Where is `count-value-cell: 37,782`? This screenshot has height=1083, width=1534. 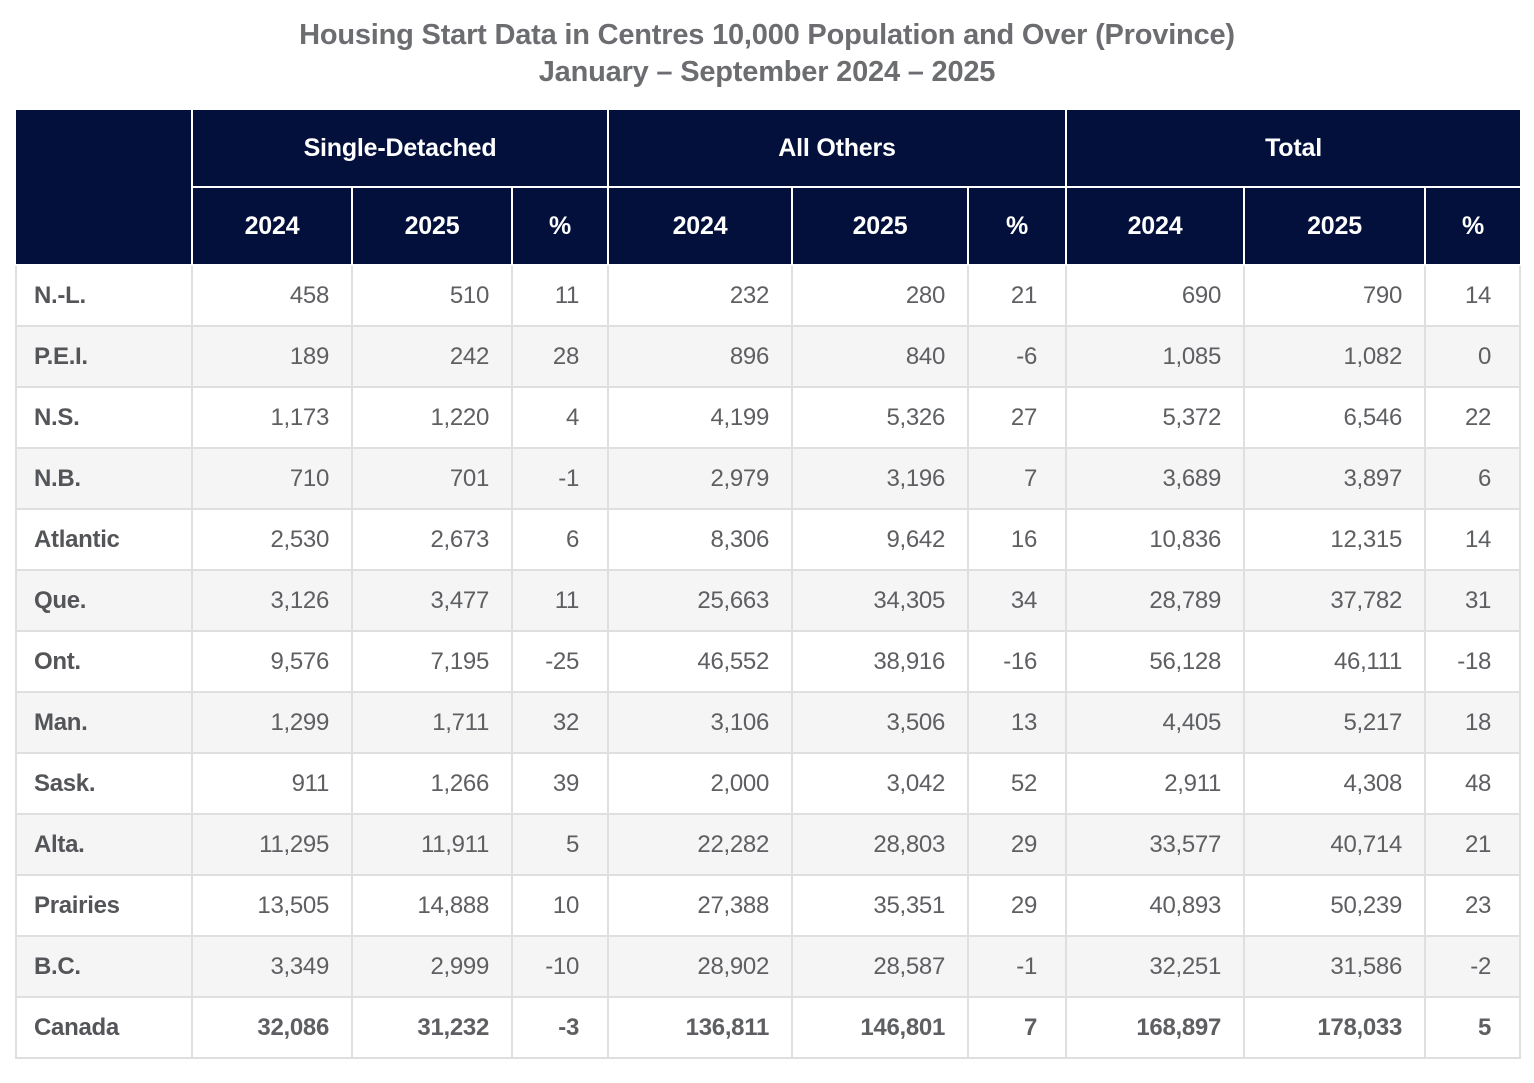
count-value-cell: 37,782 is located at coordinates (1335, 600).